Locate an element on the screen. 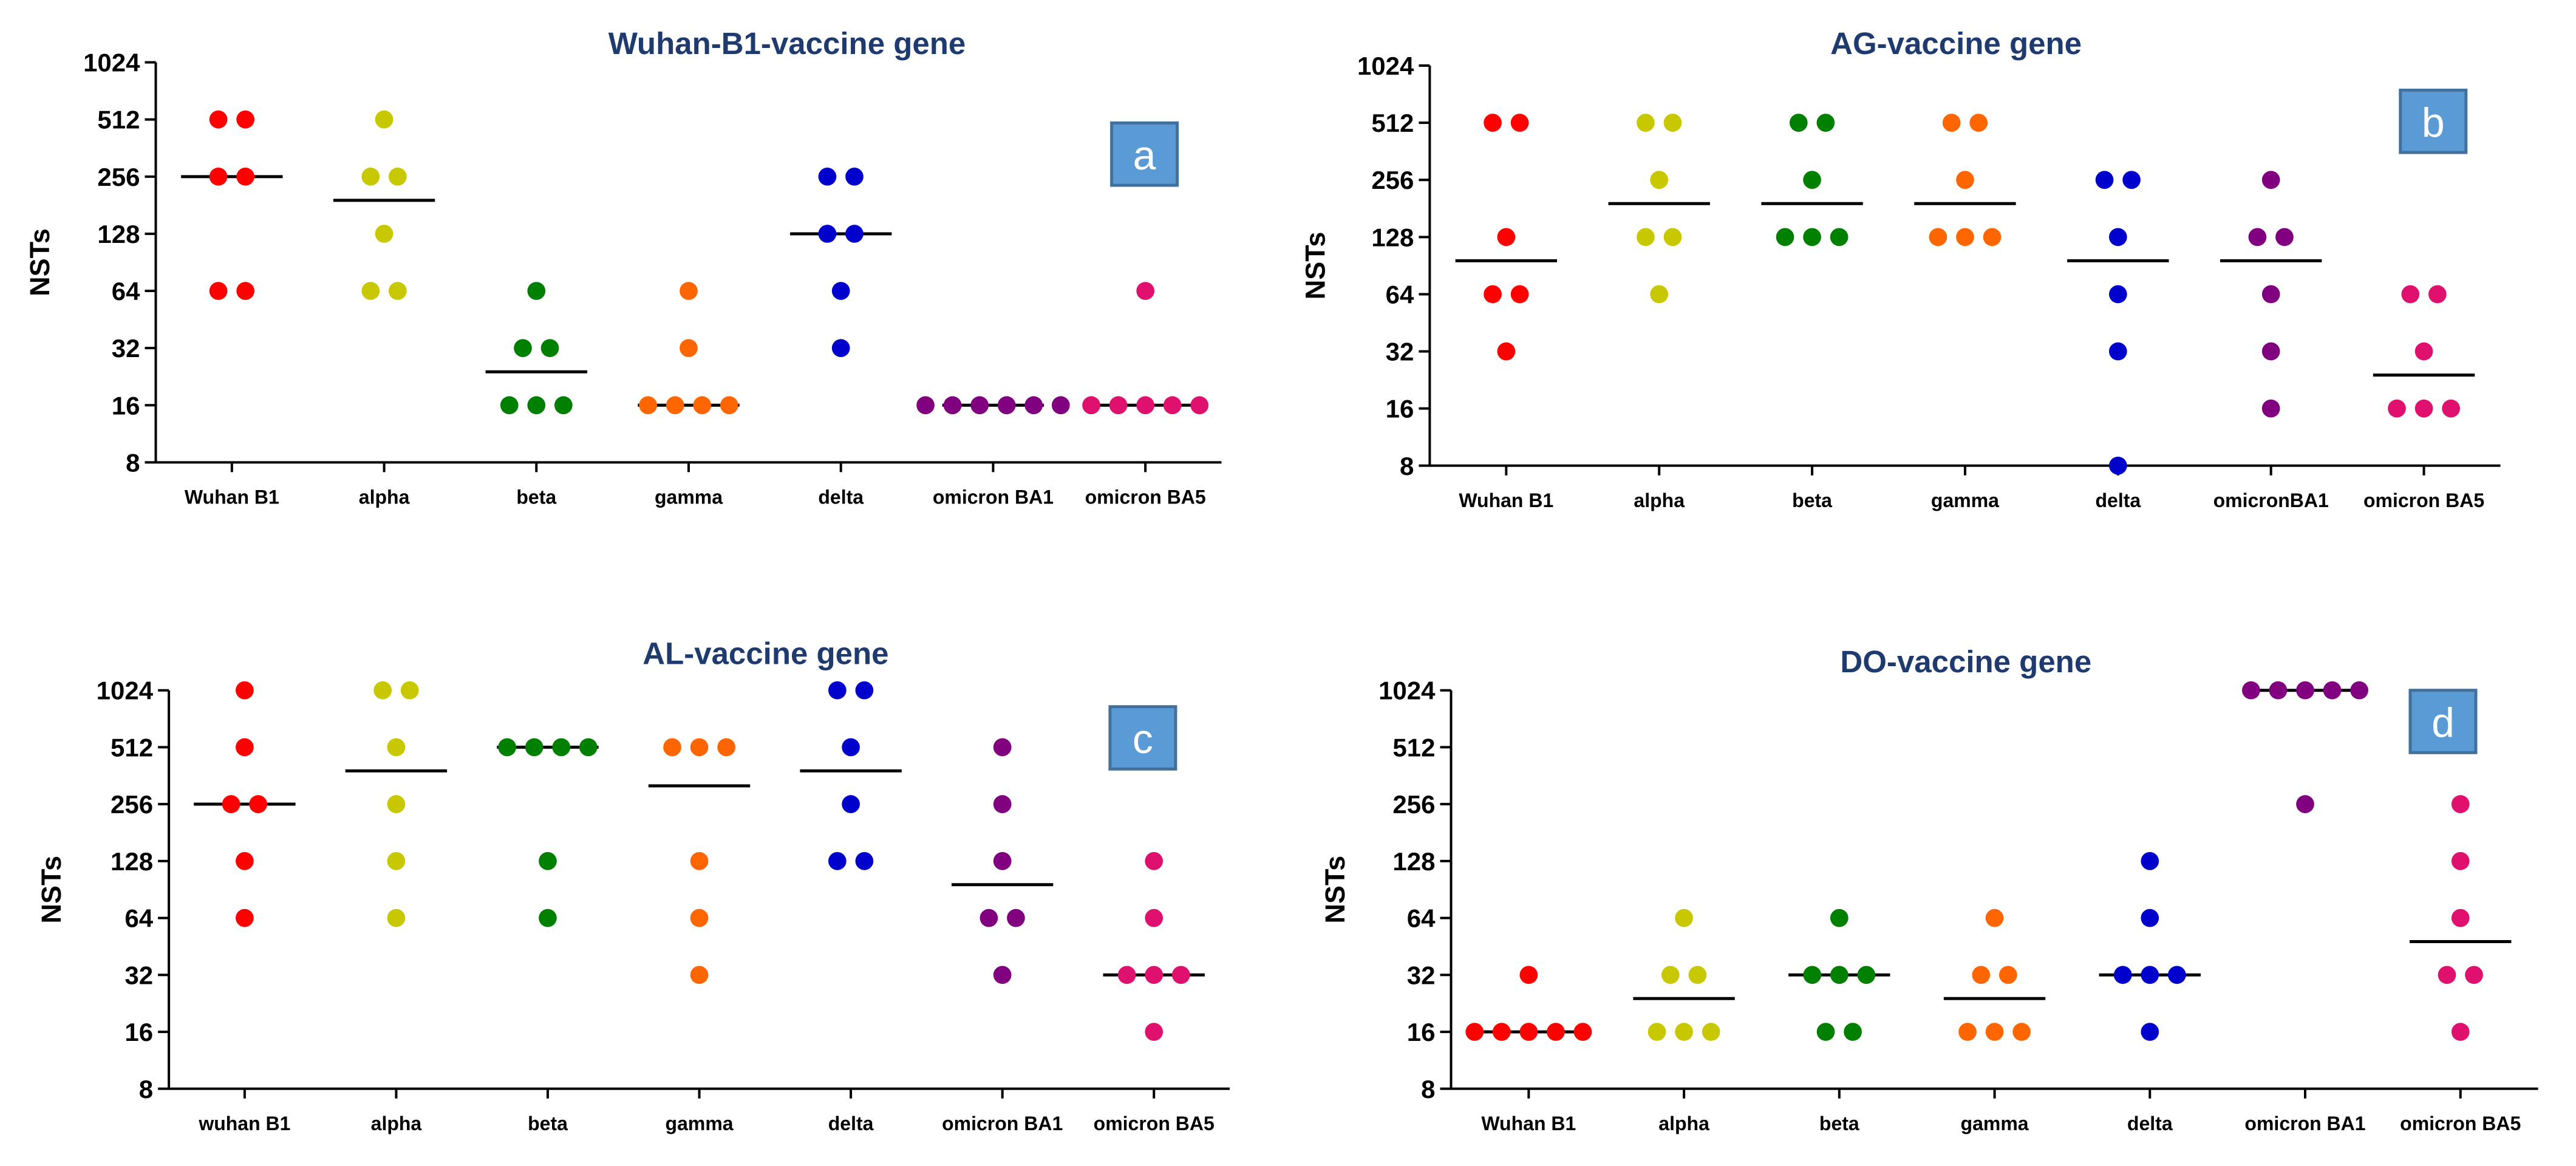 This screenshot has height=1166, width=2576. y-tick-label: 1024 is located at coordinates (1386, 66).